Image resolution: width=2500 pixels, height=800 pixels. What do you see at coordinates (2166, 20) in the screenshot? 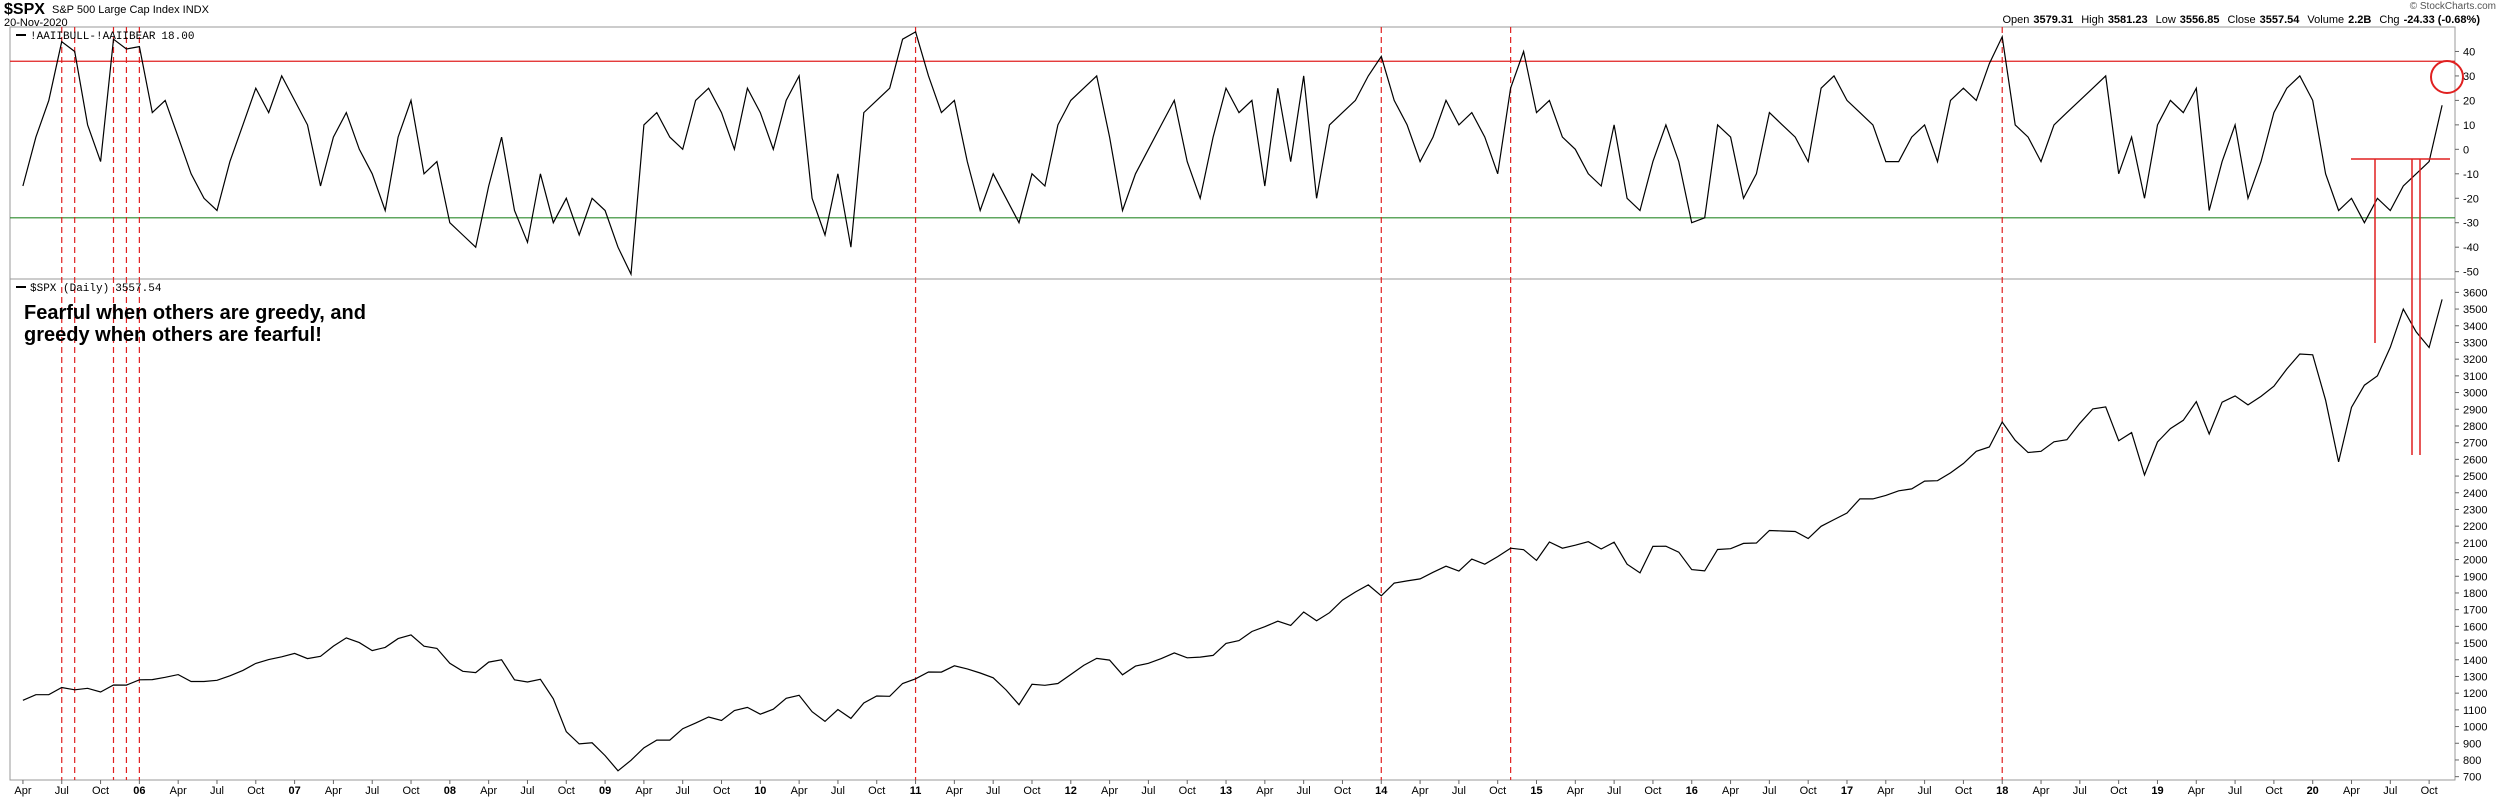
I see `quote-label: Low` at bounding box center [2166, 20].